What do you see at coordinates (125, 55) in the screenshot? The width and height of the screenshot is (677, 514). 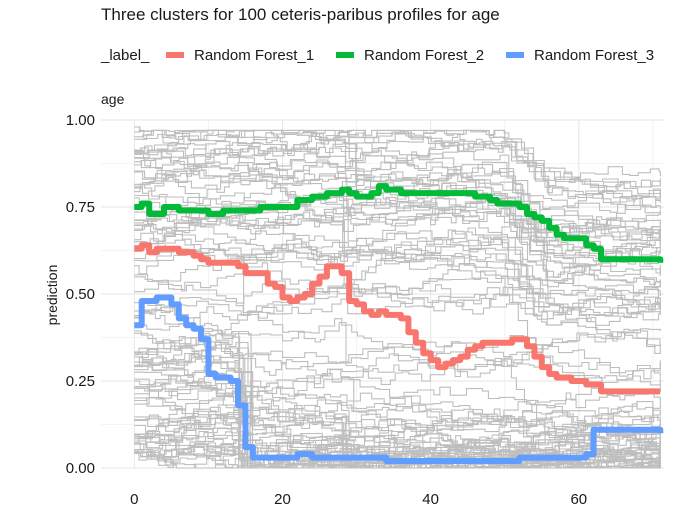 I see `legend-title: _label_` at bounding box center [125, 55].